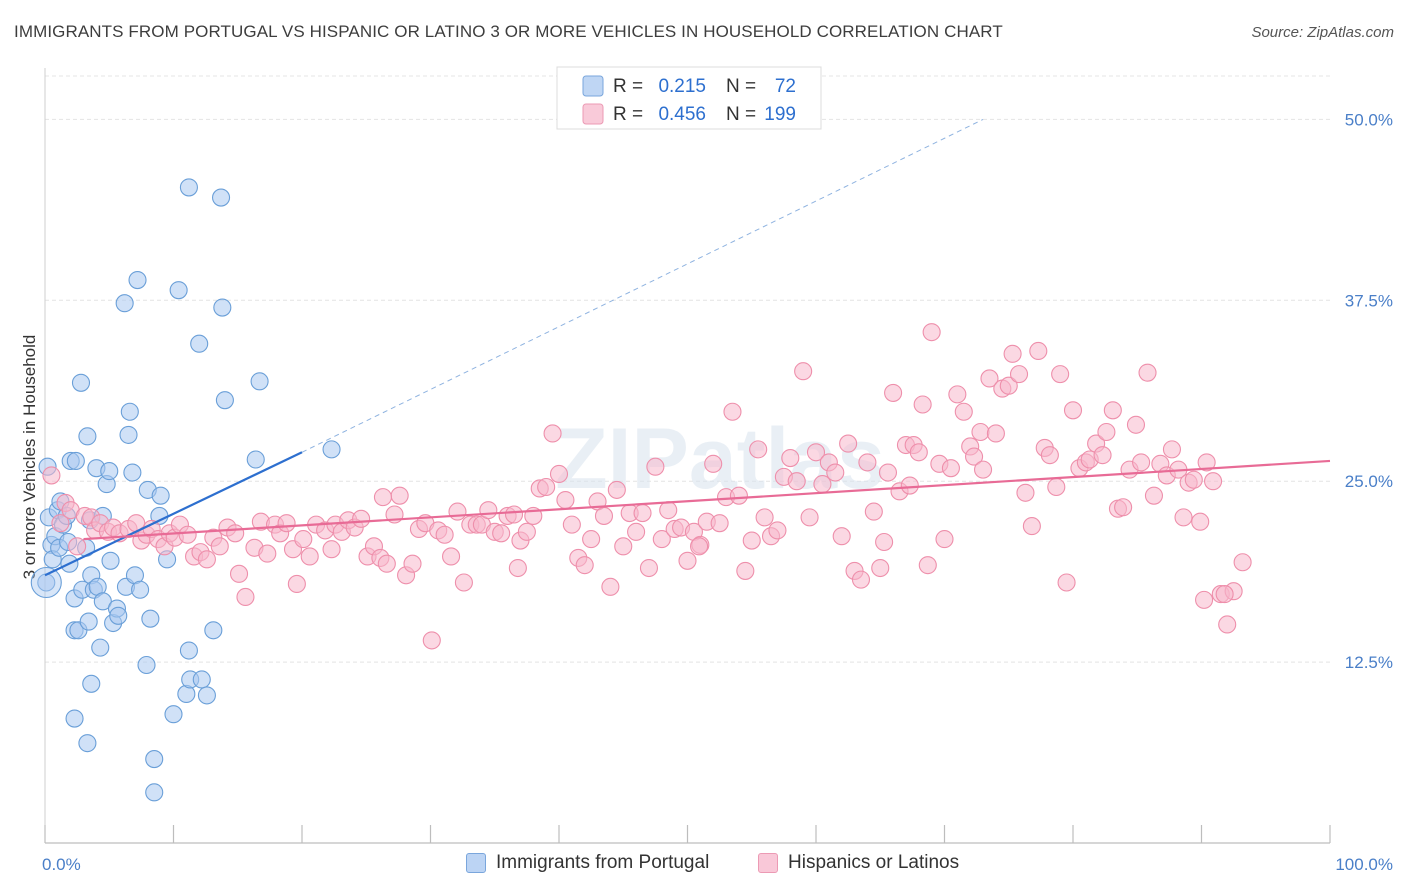 The height and width of the screenshot is (892, 1406). I want to click on chart-source: Source: ZipAtlas.com, so click(1322, 32).